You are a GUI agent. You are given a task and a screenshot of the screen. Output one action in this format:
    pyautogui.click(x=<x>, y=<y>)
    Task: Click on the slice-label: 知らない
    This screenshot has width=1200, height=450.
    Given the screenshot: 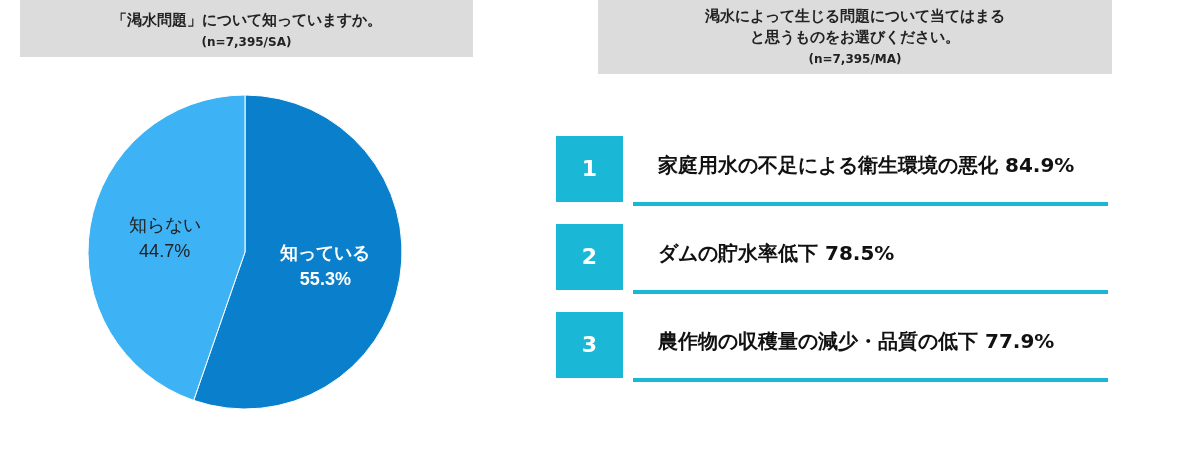 What is the action you would take?
    pyautogui.click(x=164, y=225)
    